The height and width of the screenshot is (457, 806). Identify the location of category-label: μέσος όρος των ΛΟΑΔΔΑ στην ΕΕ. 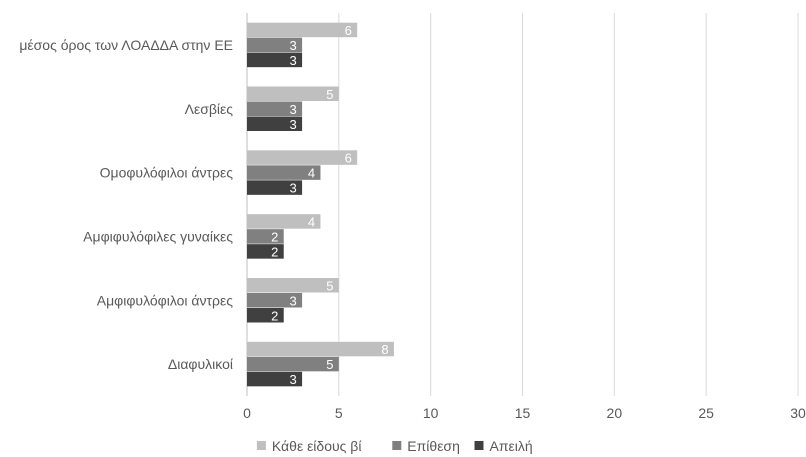
(126, 45).